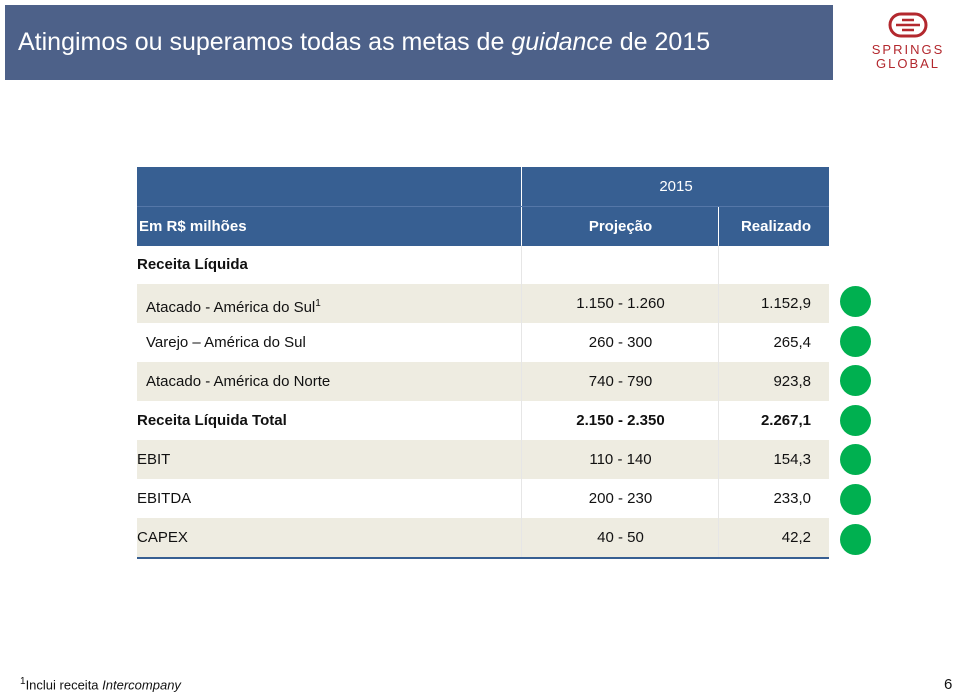 This screenshot has height=694, width=960. Describe the element at coordinates (792, 342) in the screenshot. I see `cell-text: 265,4` at that location.